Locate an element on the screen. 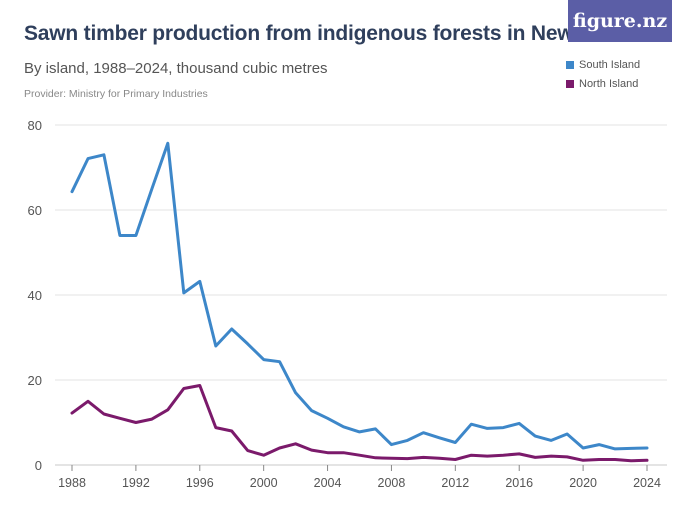 This screenshot has height=525, width=700. x-tick-label: 2016 is located at coordinates (519, 483).